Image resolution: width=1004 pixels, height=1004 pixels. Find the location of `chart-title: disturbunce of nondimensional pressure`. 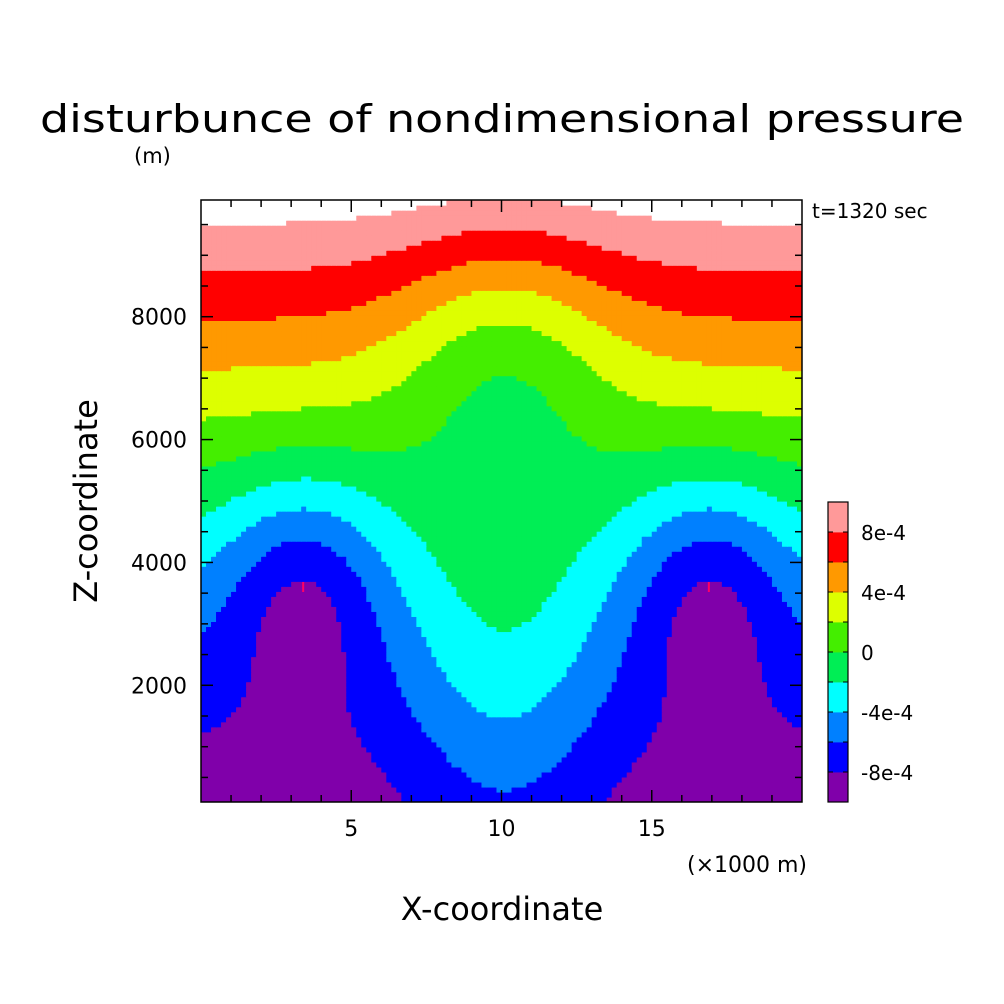

chart-title: disturbunce of nondimensional pressure is located at coordinates (502, 119).